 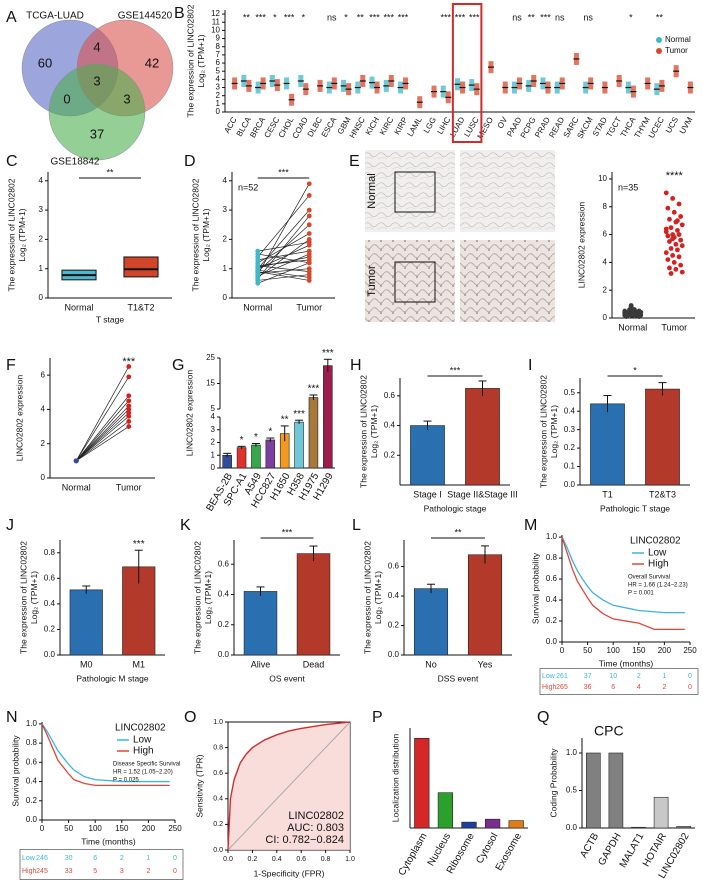 What do you see at coordinates (641, 594) in the screenshot?
I see `annotation: P = 0.001` at bounding box center [641, 594].